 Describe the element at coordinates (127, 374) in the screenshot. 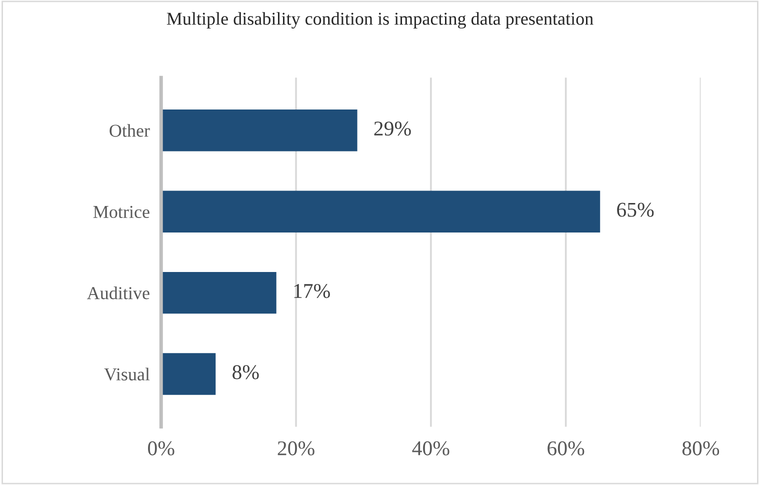

I see `y-tick-label: Visual` at that location.